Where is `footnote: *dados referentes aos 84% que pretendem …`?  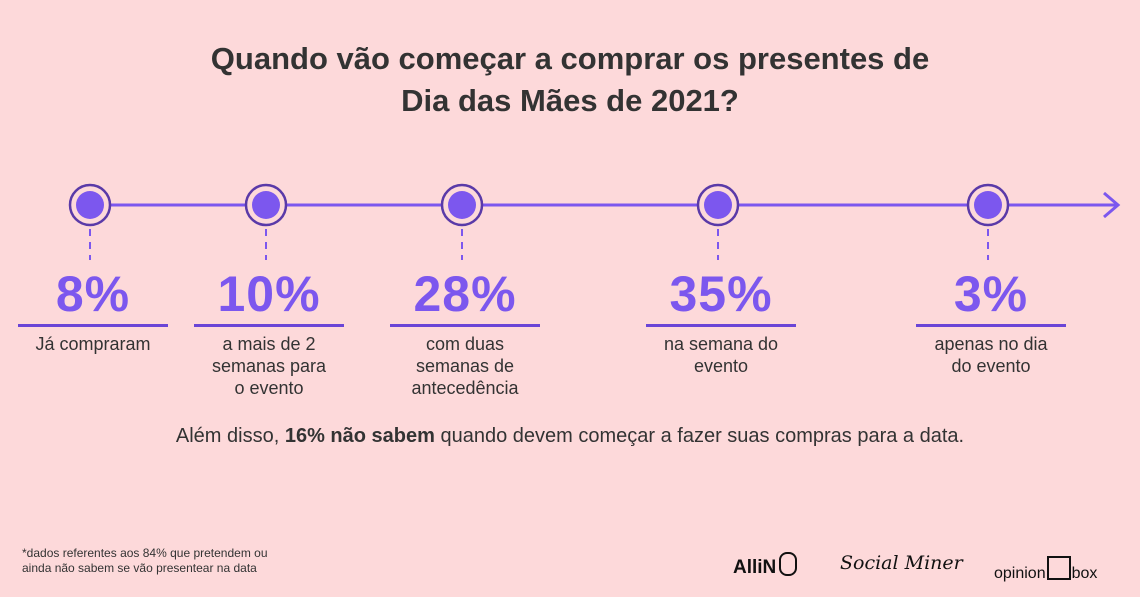 footnote: *dados referentes aos 84% que pretendem … is located at coordinates (145, 560).